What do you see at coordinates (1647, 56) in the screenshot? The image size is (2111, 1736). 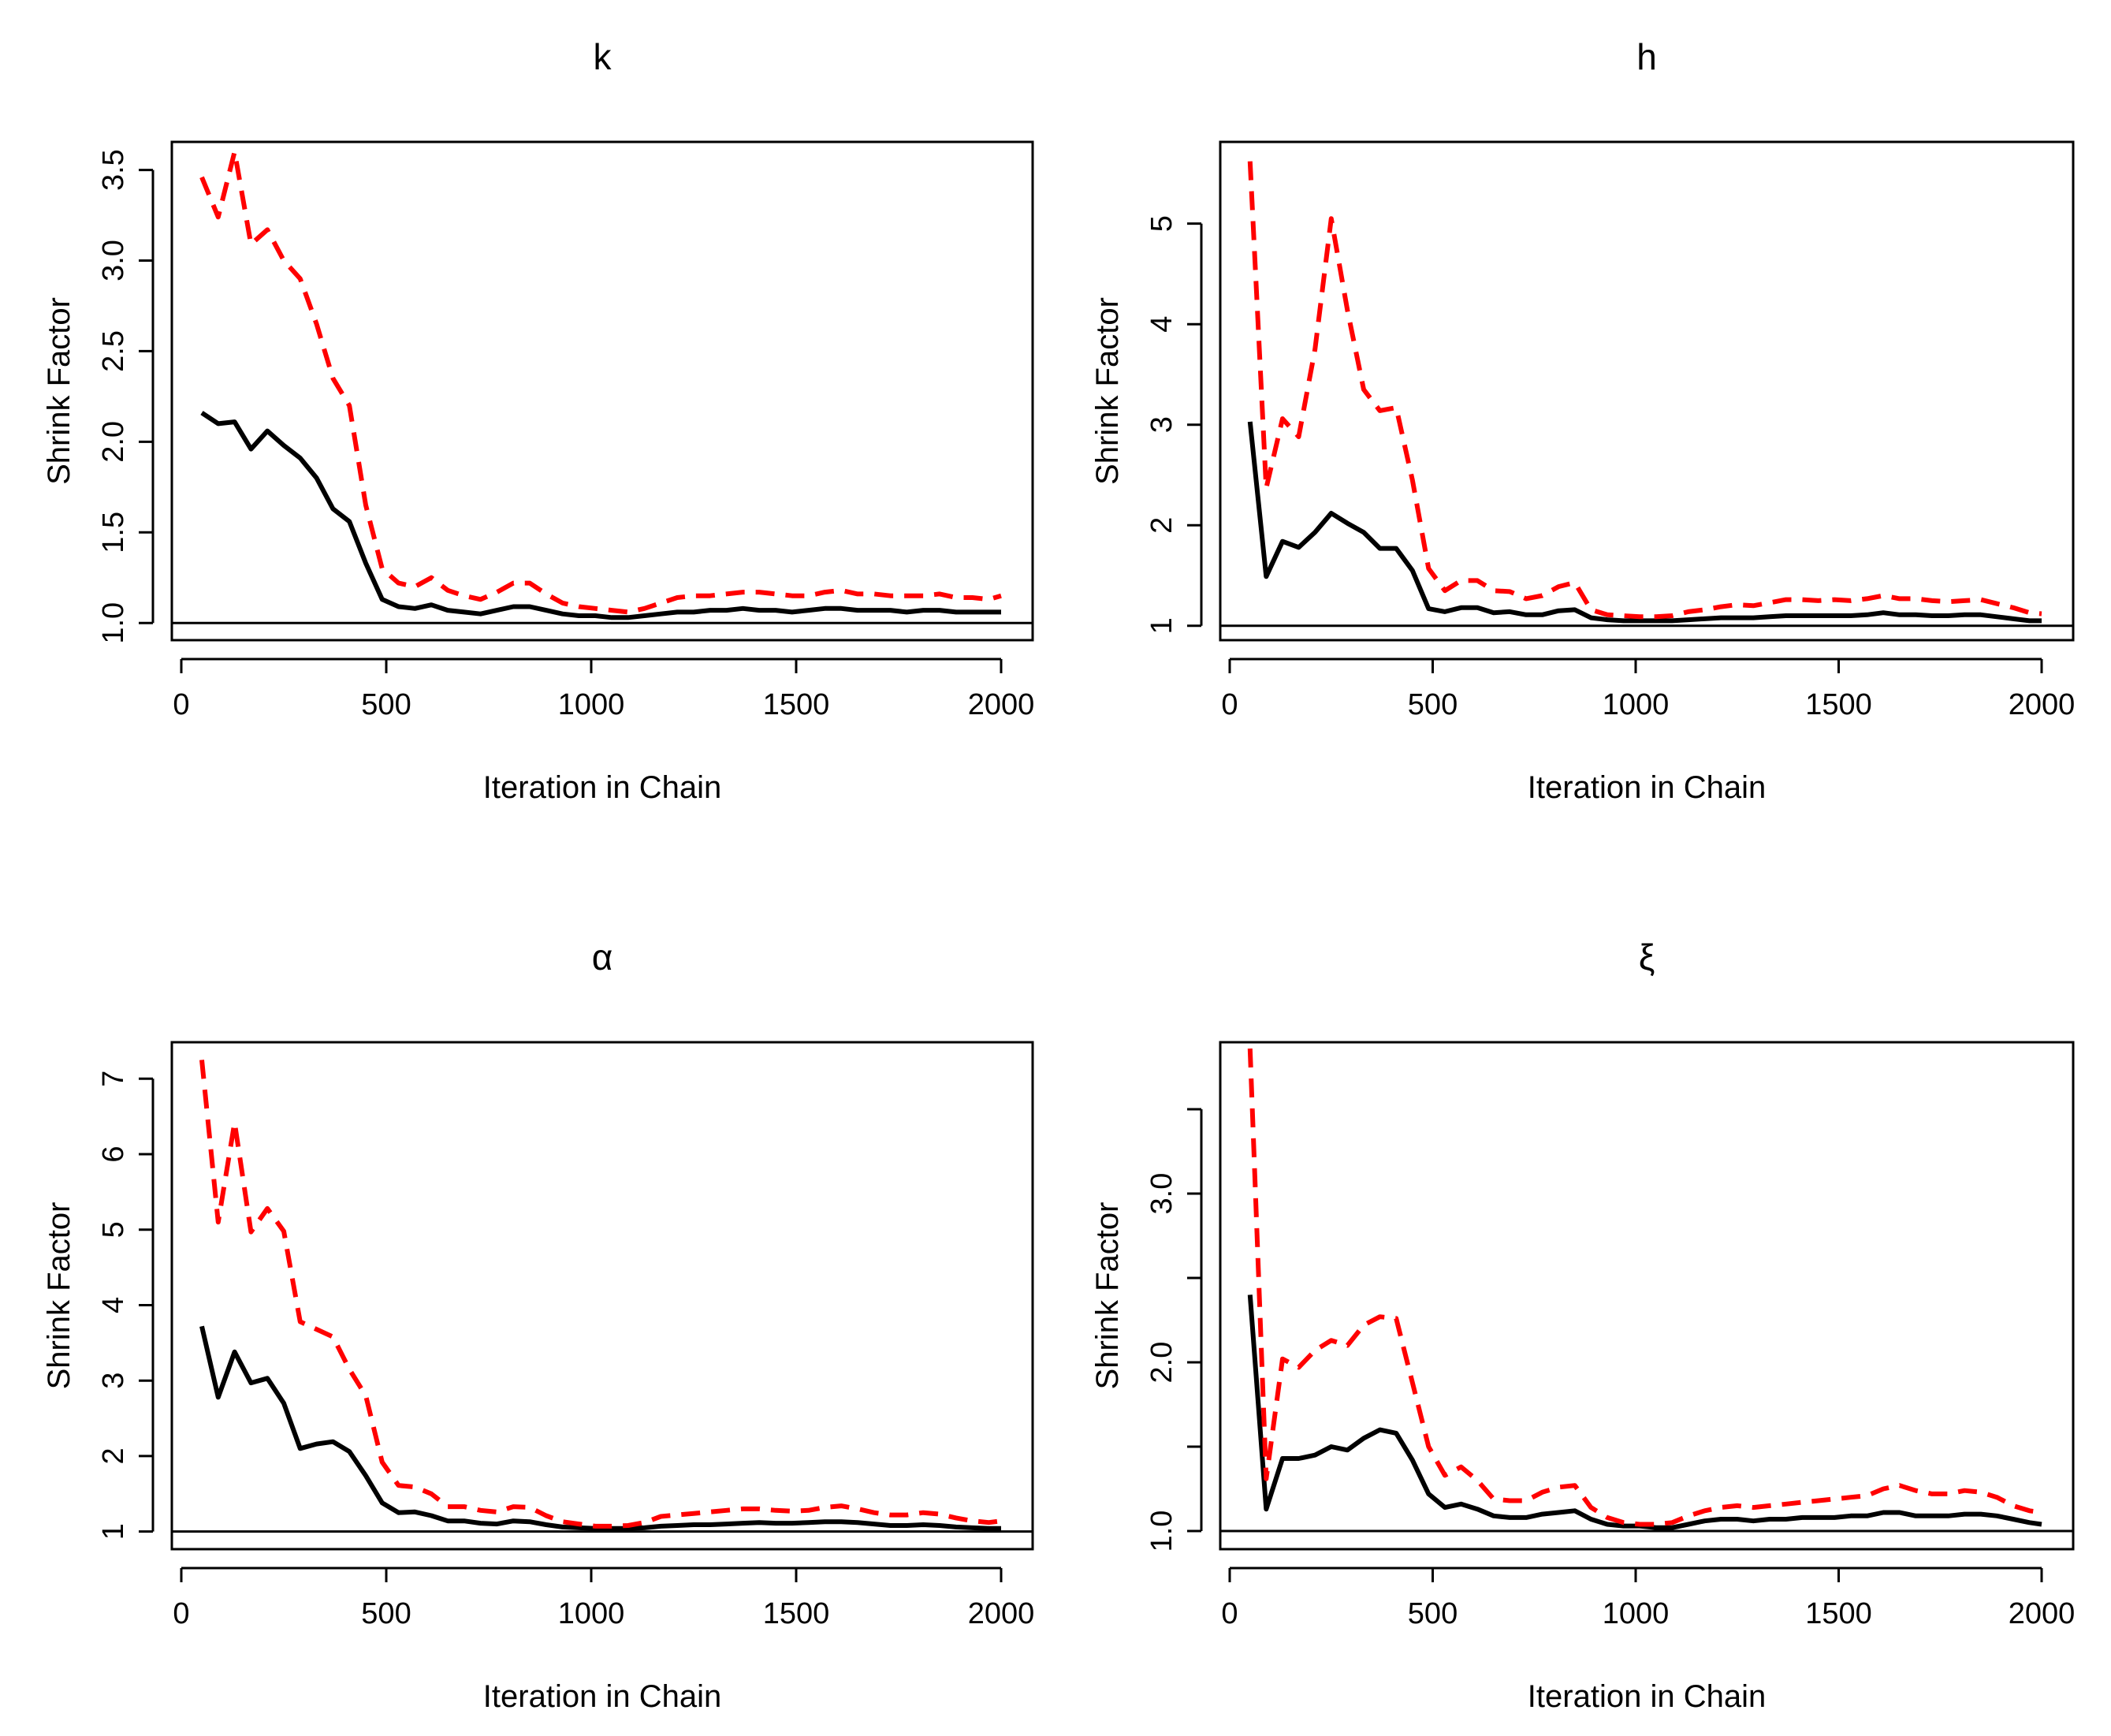 I see `panel-title: h` at bounding box center [1647, 56].